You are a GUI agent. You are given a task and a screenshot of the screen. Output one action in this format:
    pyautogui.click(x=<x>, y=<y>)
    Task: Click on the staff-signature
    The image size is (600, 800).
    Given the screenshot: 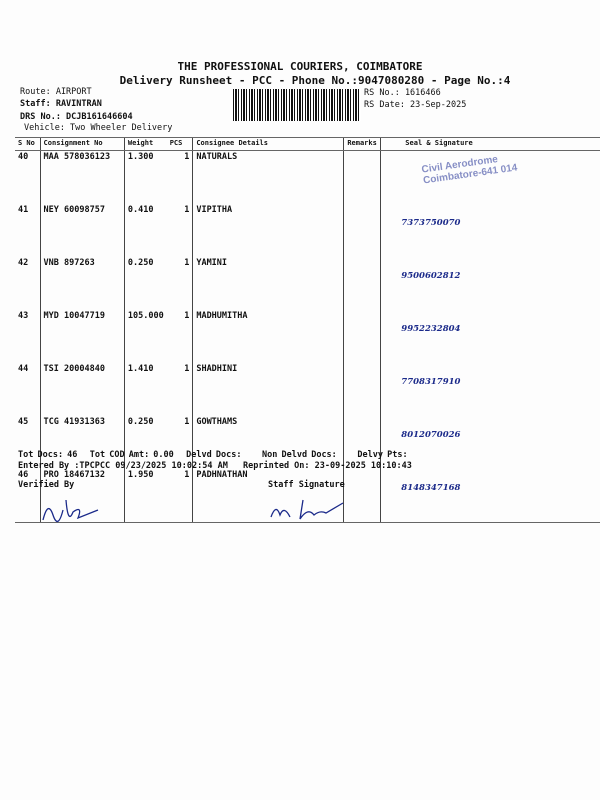 What is the action you would take?
    pyautogui.click(x=307, y=509)
    